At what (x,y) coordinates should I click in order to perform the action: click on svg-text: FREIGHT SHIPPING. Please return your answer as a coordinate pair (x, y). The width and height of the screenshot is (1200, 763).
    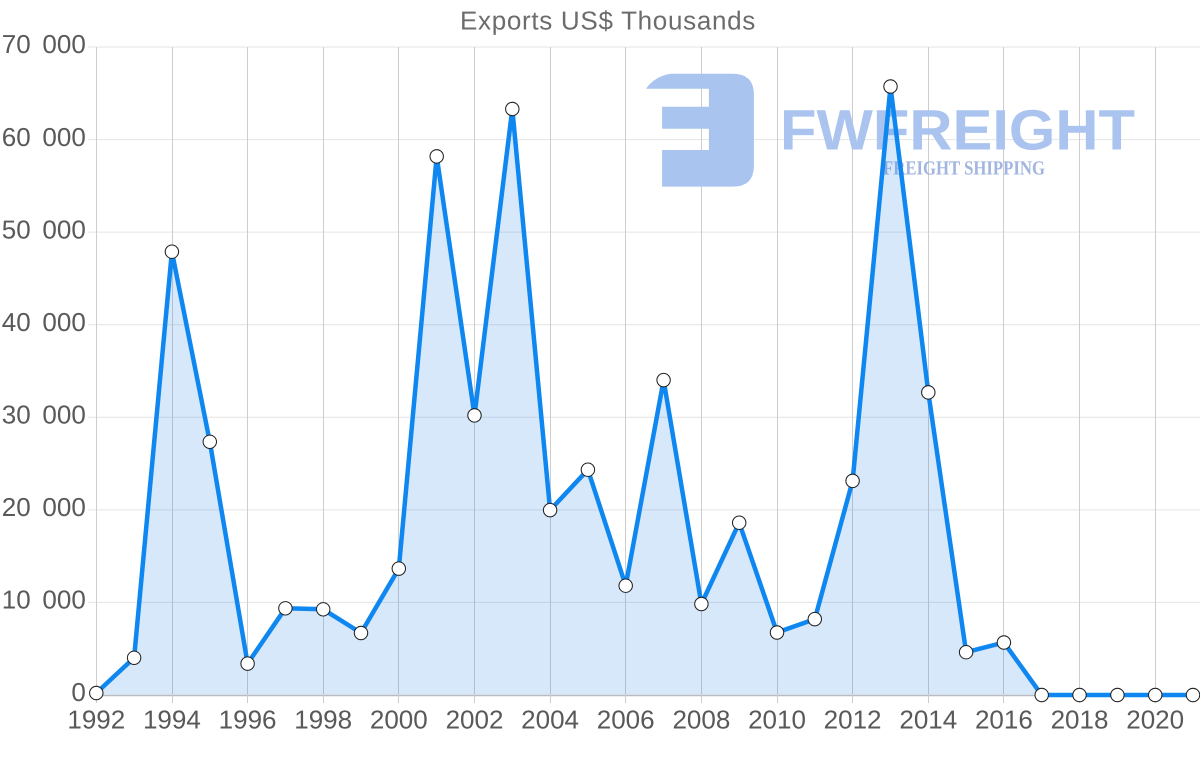
    Looking at the image, I should click on (964, 168).